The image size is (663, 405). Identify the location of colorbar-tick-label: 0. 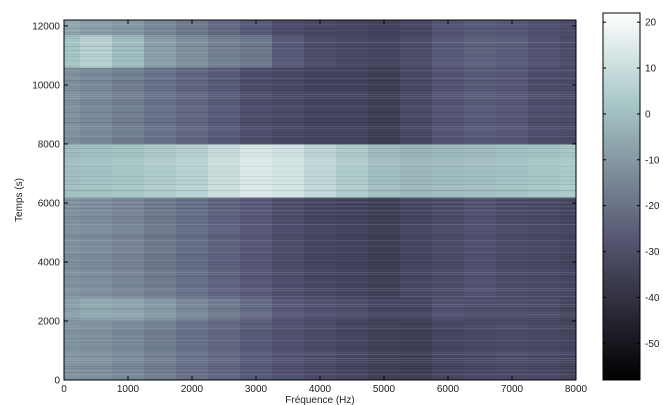
(648, 114).